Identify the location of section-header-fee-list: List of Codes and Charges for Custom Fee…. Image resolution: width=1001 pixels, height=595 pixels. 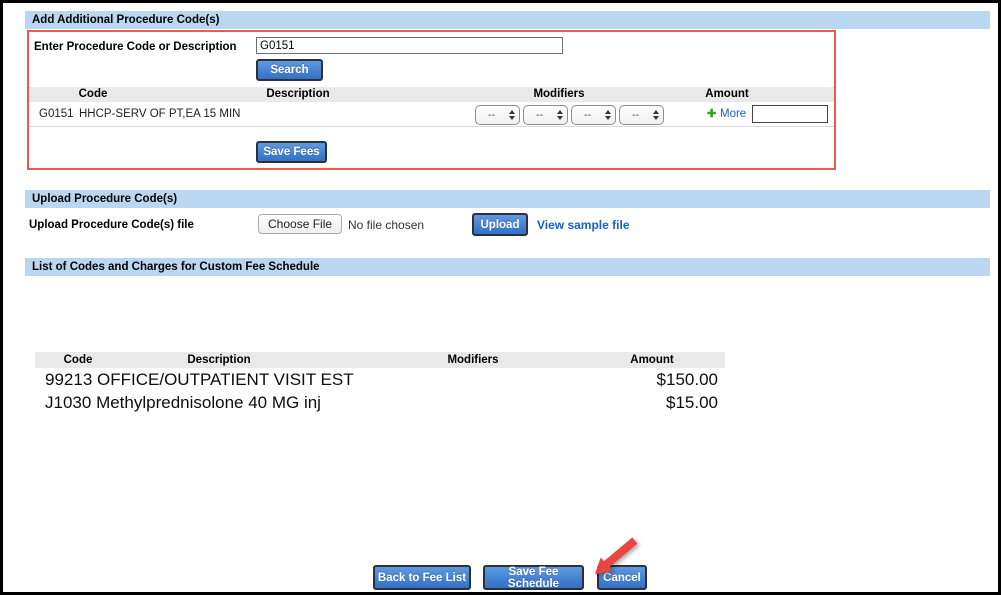
(507, 267).